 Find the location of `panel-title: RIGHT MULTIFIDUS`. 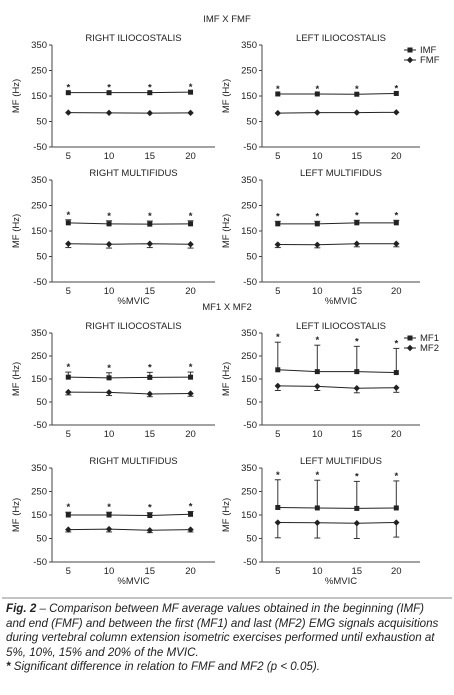

panel-title: RIGHT MULTIFIDUS is located at coordinates (133, 461).